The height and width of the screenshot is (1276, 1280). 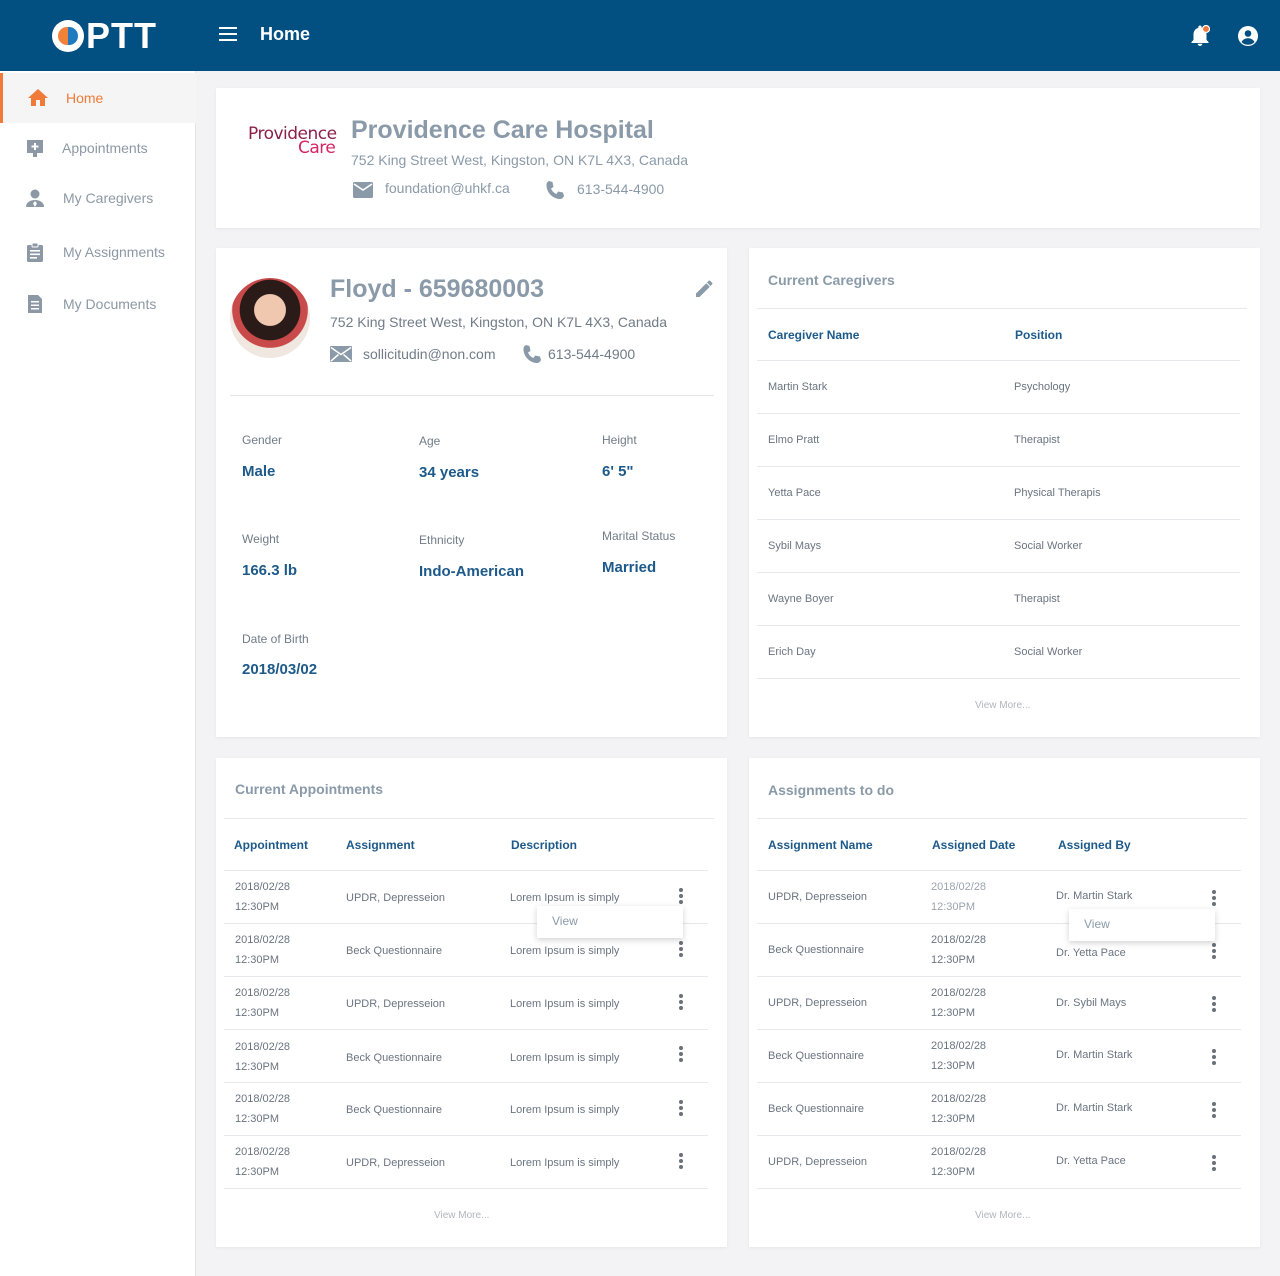 What do you see at coordinates (270, 570) in the screenshot?
I see `weight-value: 166.3 lb` at bounding box center [270, 570].